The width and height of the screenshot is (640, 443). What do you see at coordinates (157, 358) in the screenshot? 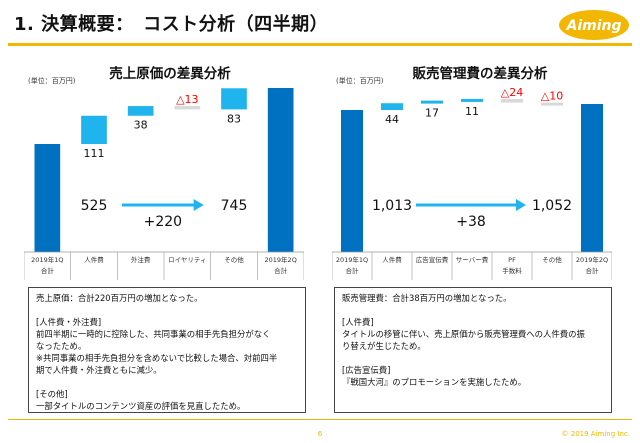
I see `commentary-line: ※共同事業の相手先負担分を含めないで比較した場合、対前四半` at bounding box center [157, 358].